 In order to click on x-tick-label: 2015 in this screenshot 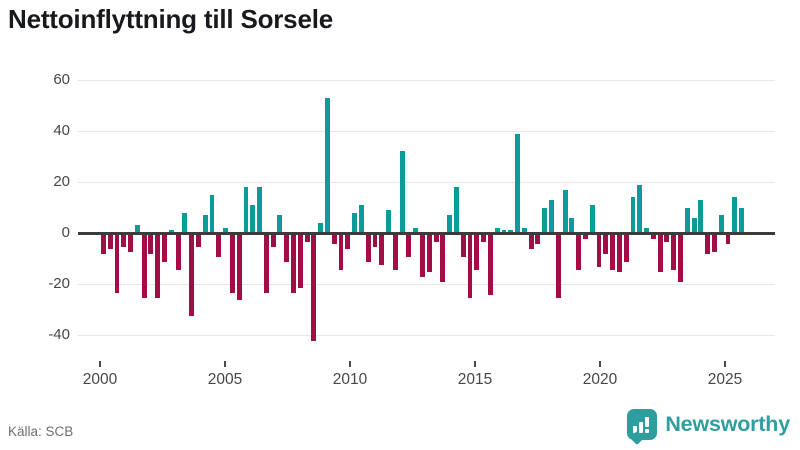, I will do `click(475, 379)`.